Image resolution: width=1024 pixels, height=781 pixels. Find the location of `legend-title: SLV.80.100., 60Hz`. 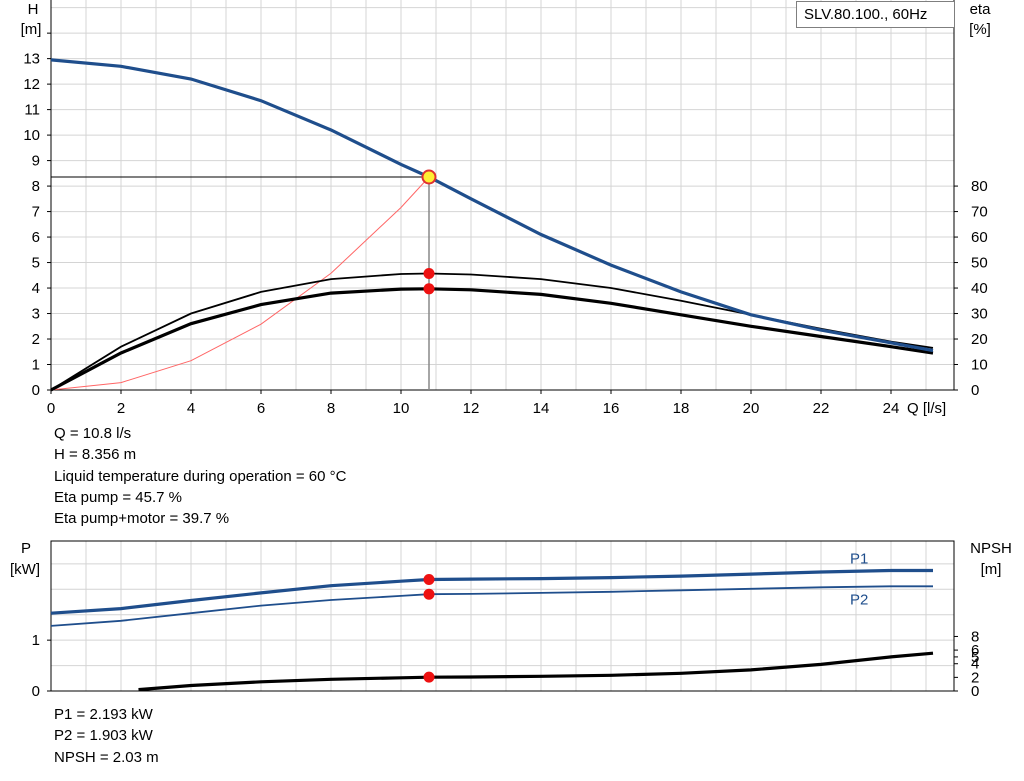

legend-title: SLV.80.100., 60Hz is located at coordinates (866, 14).